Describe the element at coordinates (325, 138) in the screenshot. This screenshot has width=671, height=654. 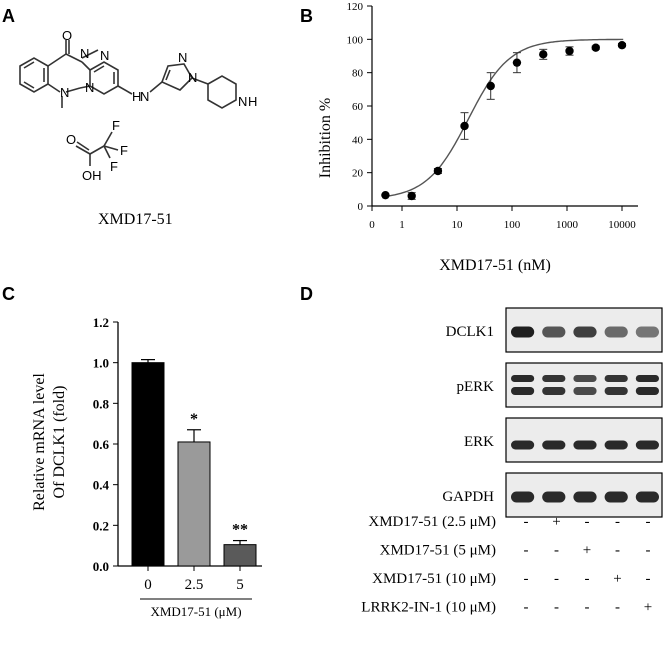
I see `chart-b-ylabel: Inhibition %` at that location.